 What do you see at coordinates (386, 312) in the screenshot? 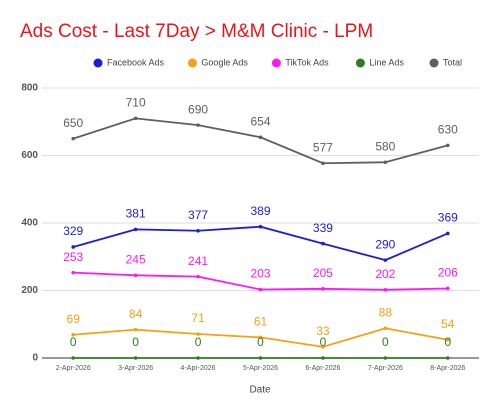
I see `data-label: 88` at bounding box center [386, 312].